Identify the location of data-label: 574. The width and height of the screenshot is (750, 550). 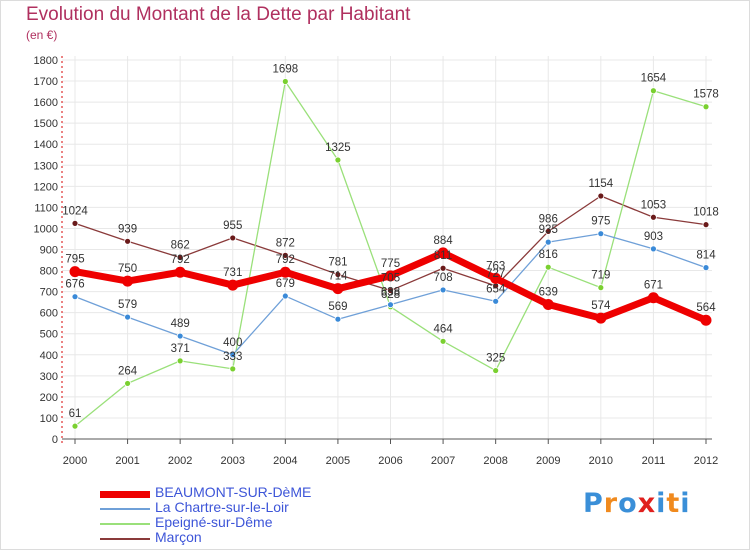
(601, 306).